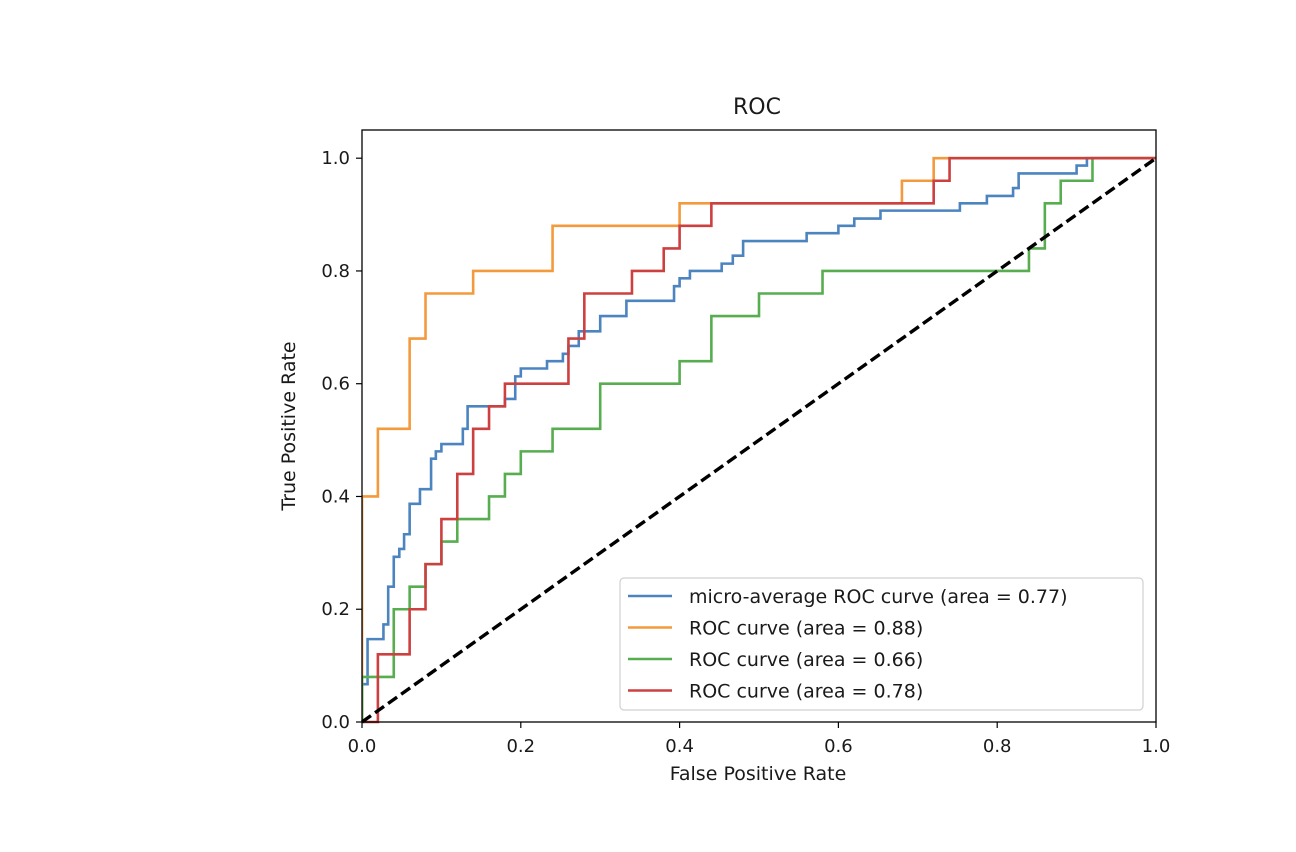  I want to click on y-ticks: 0.0 0.2 0.4 0.6 0.8 1.0, so click(341, 440).